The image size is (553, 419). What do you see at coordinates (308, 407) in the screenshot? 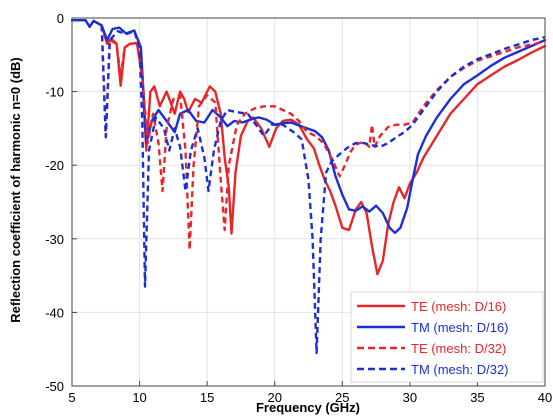
I see `x-axis-label: Frequency (GHz)` at bounding box center [308, 407].